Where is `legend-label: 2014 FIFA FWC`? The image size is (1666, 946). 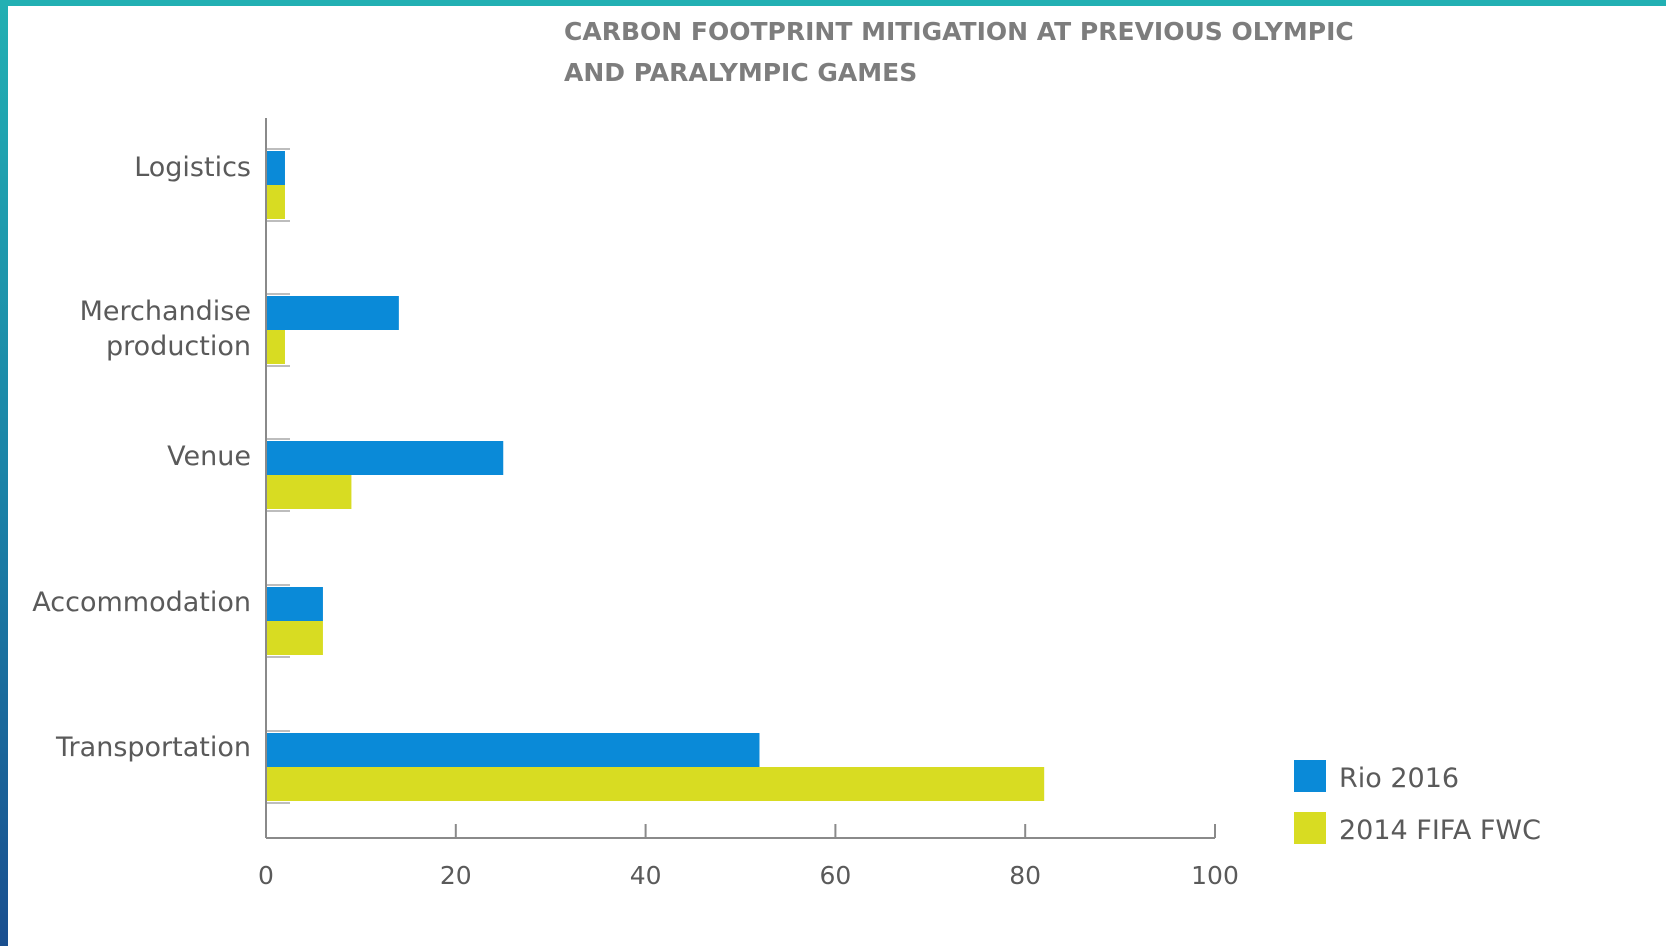 legend-label: 2014 FIFA FWC is located at coordinates (1440, 830).